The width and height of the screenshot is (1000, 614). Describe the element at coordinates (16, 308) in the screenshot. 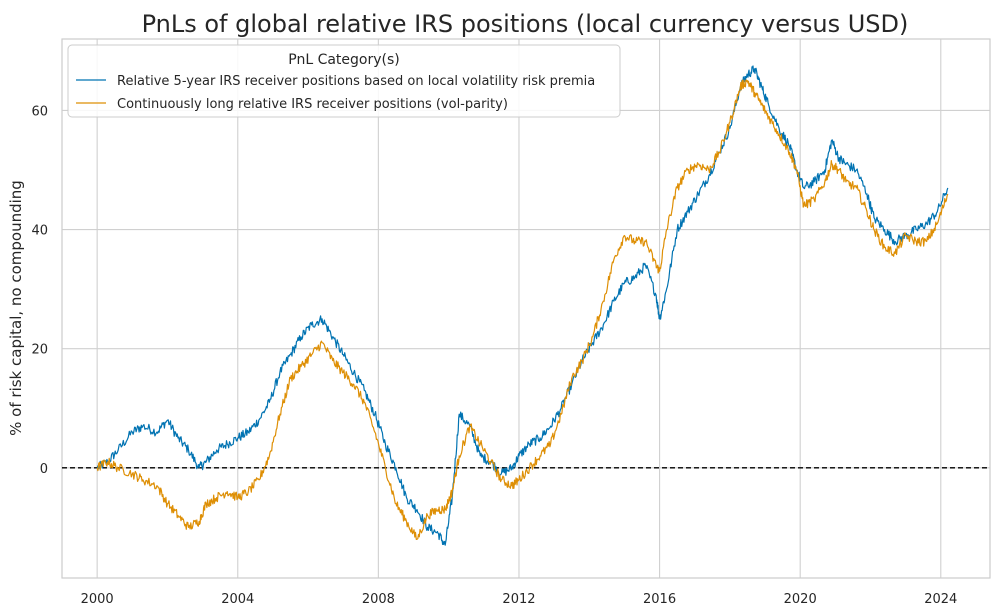

I see `y-axis-label: % of risk capital, no compounding` at that location.